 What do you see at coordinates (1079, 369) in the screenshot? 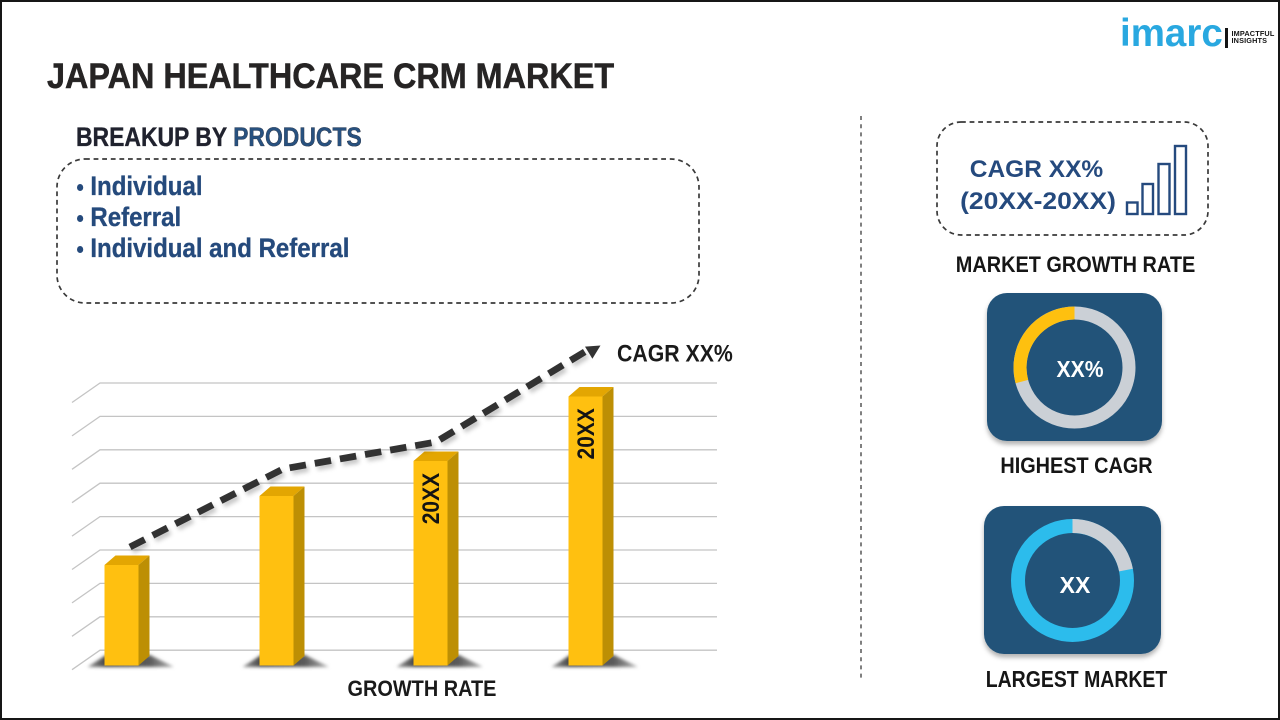
I see `svg-text: XX%` at bounding box center [1079, 369].